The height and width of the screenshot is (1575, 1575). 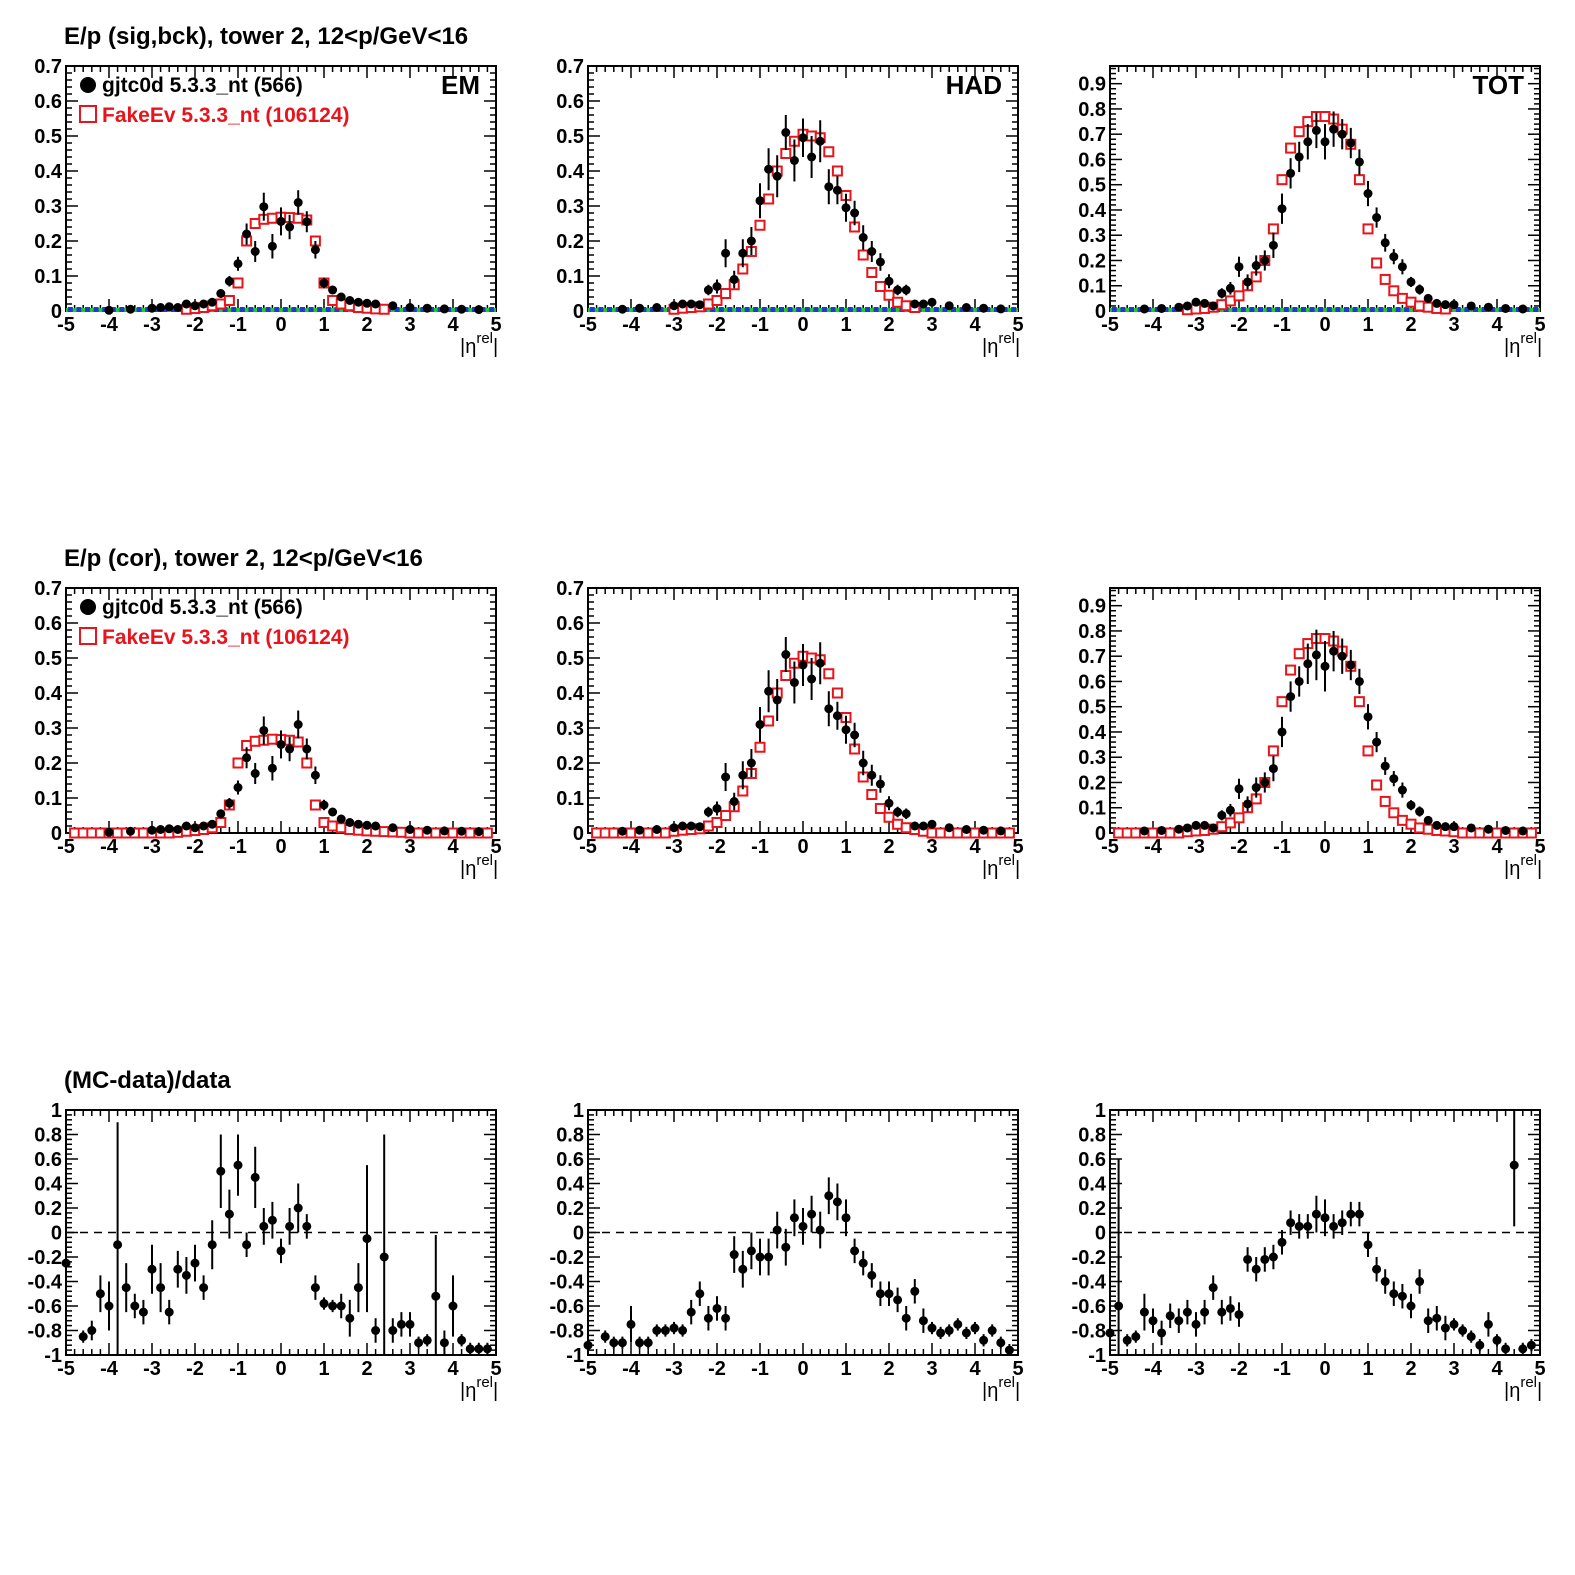 I want to click on y-tick-label: 0.1, so click(x=48, y=277).